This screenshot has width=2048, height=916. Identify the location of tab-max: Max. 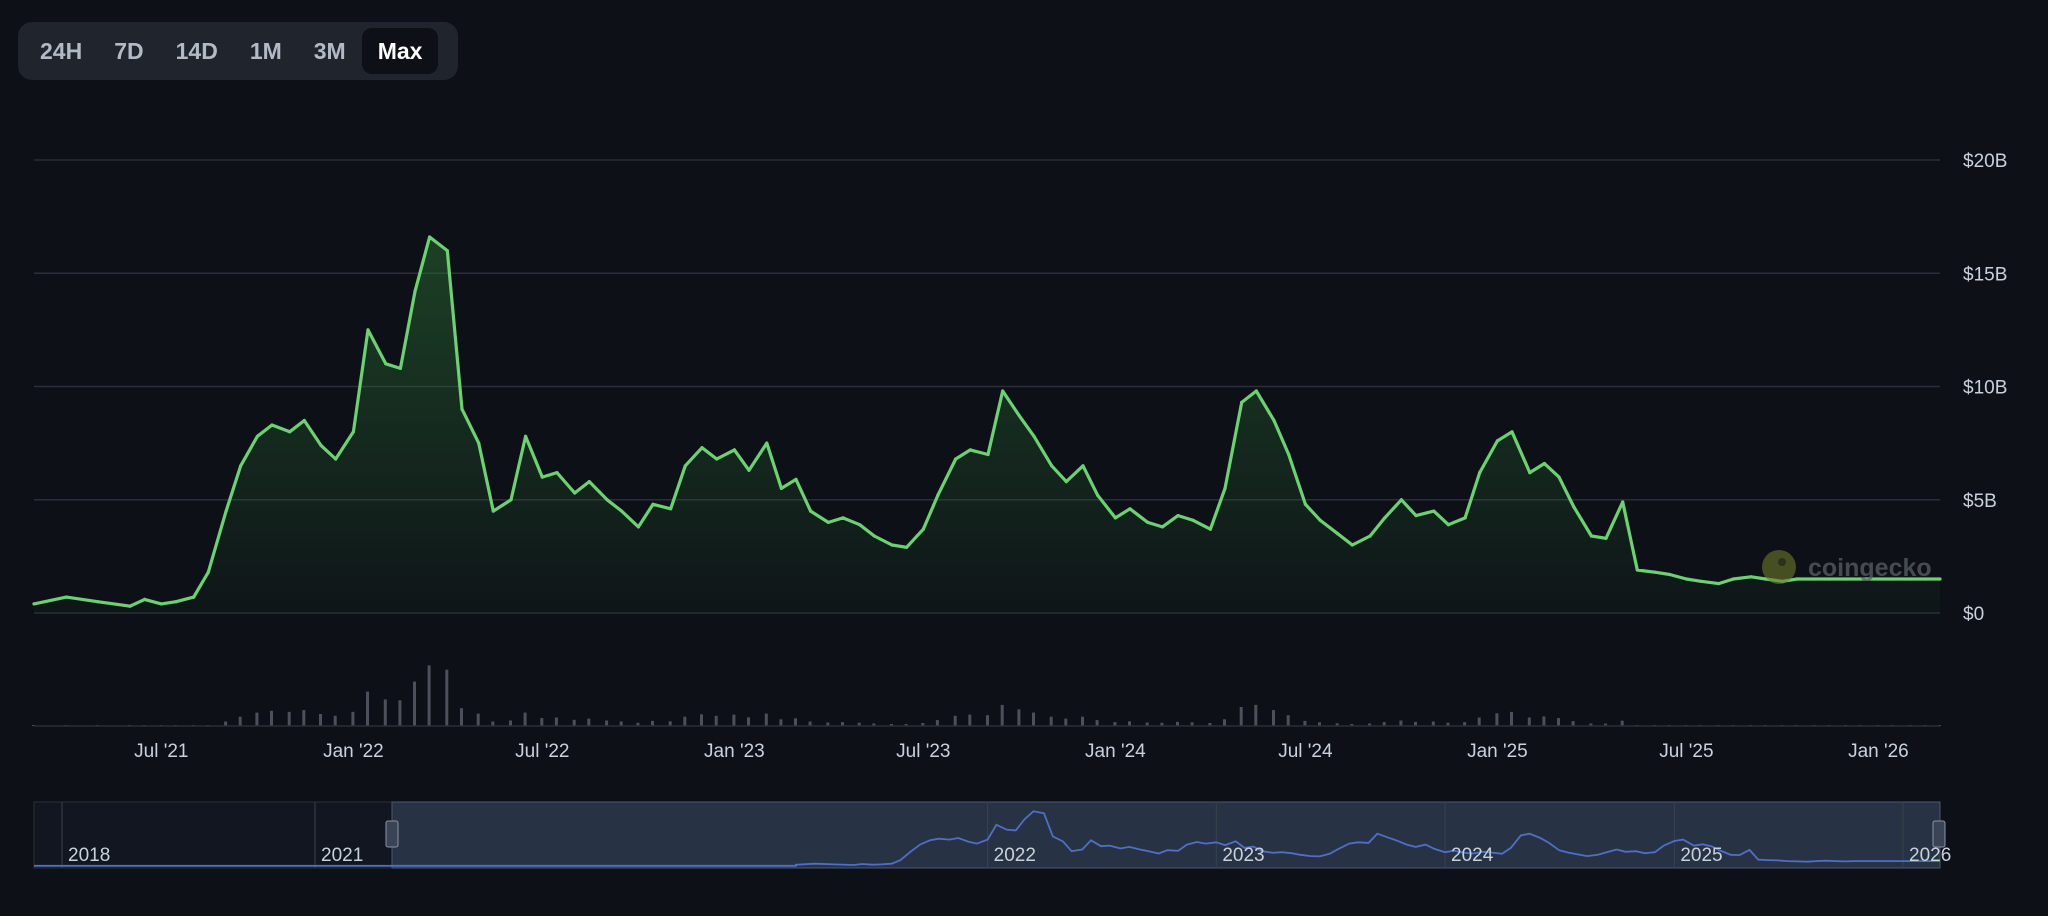
(400, 51).